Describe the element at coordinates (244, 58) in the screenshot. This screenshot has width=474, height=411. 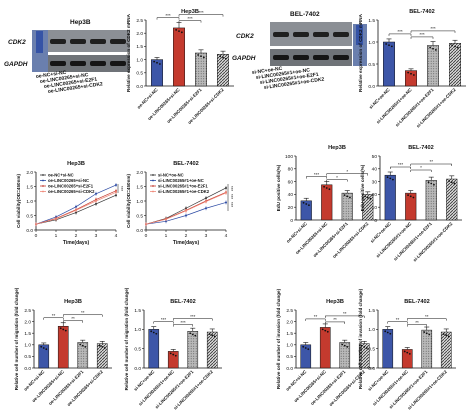
I see `blot-row-label: GAPDH` at that location.